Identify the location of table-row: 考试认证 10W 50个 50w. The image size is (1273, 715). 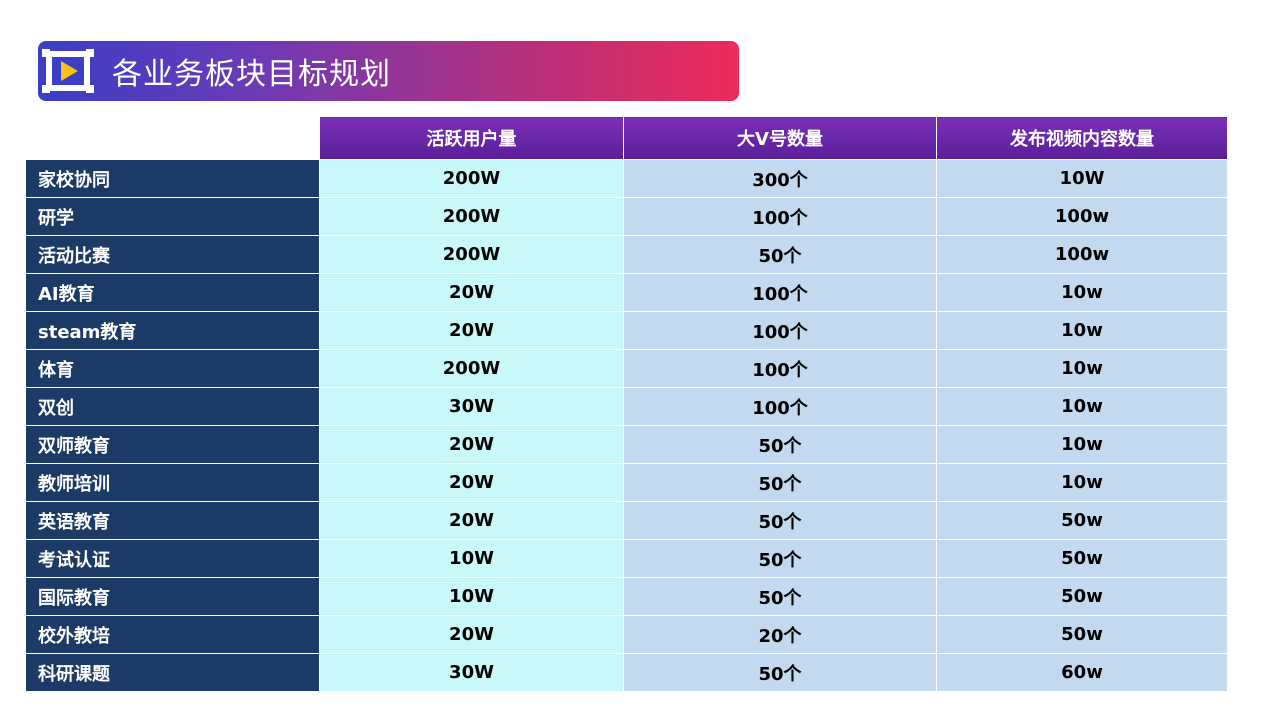
(626, 558).